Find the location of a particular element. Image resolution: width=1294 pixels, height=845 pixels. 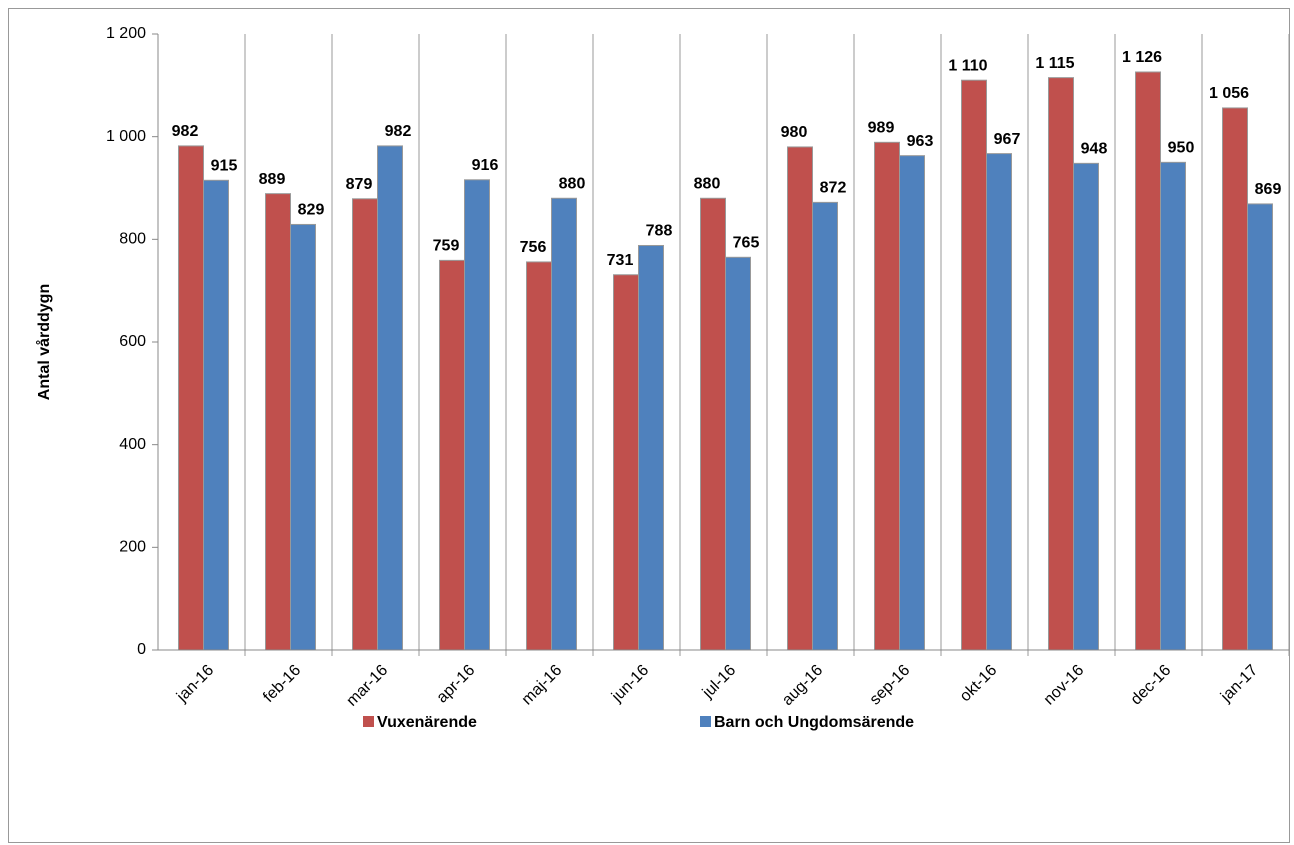

value-label: 1 115 is located at coordinates (1054, 63).